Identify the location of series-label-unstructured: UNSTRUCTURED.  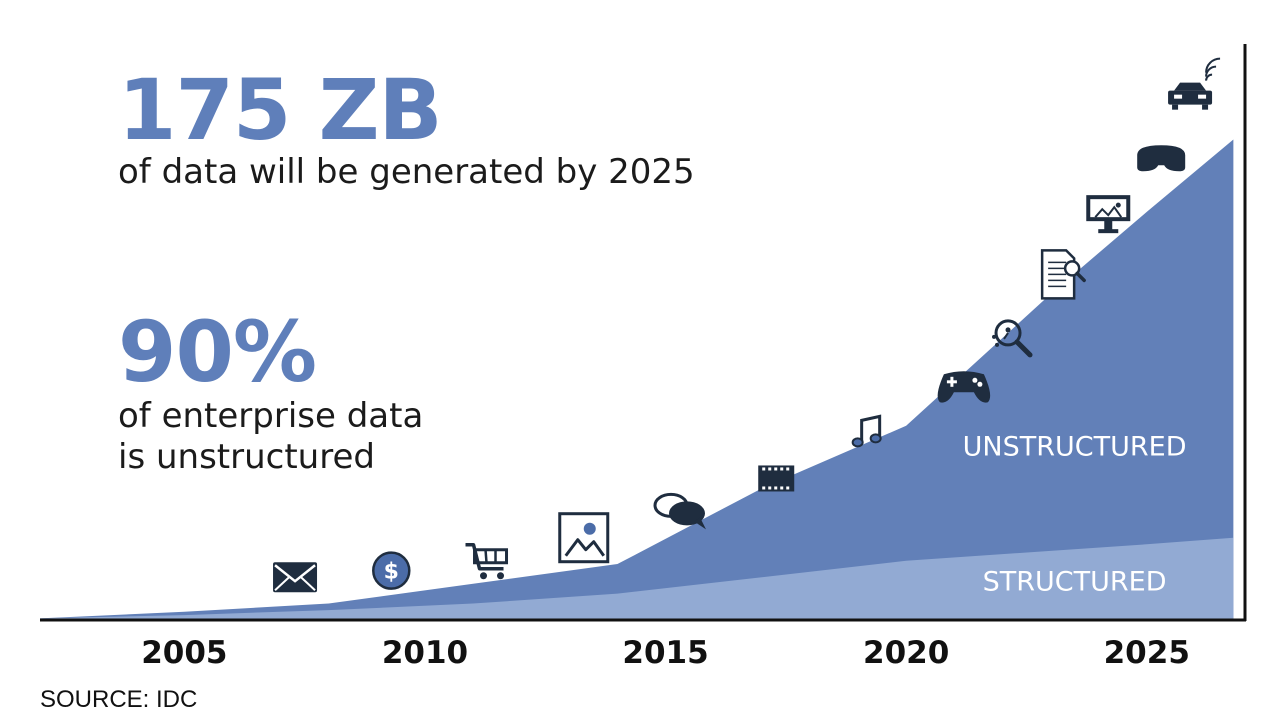
(1075, 446).